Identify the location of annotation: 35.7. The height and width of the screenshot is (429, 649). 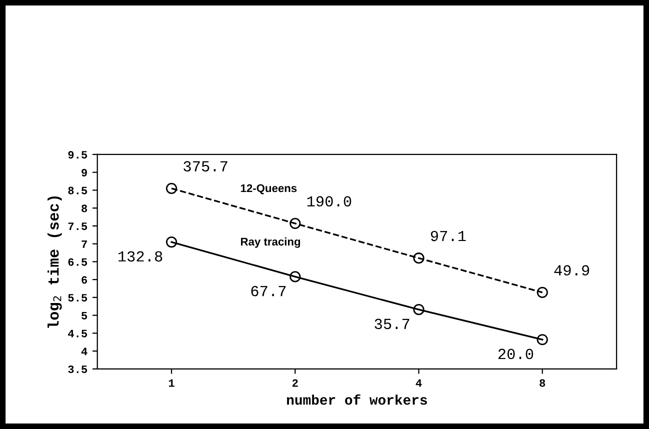
(392, 324).